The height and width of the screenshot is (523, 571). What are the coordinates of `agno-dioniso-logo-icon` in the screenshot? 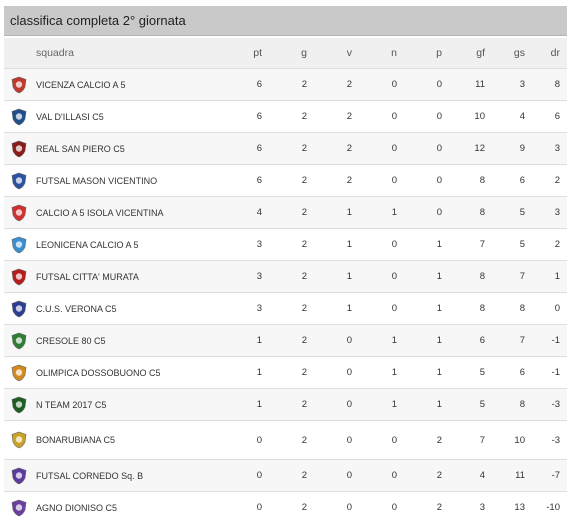 It's located at (19, 508).